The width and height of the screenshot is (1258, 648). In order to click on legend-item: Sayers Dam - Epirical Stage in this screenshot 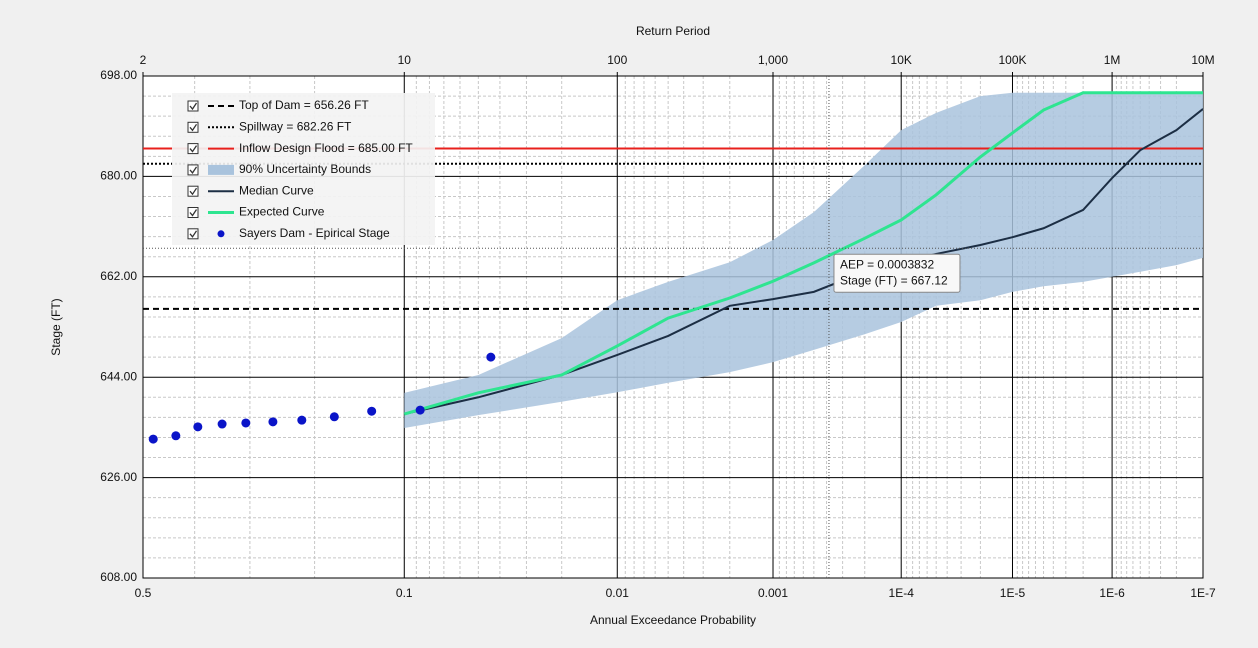, I will do `click(288, 233)`.